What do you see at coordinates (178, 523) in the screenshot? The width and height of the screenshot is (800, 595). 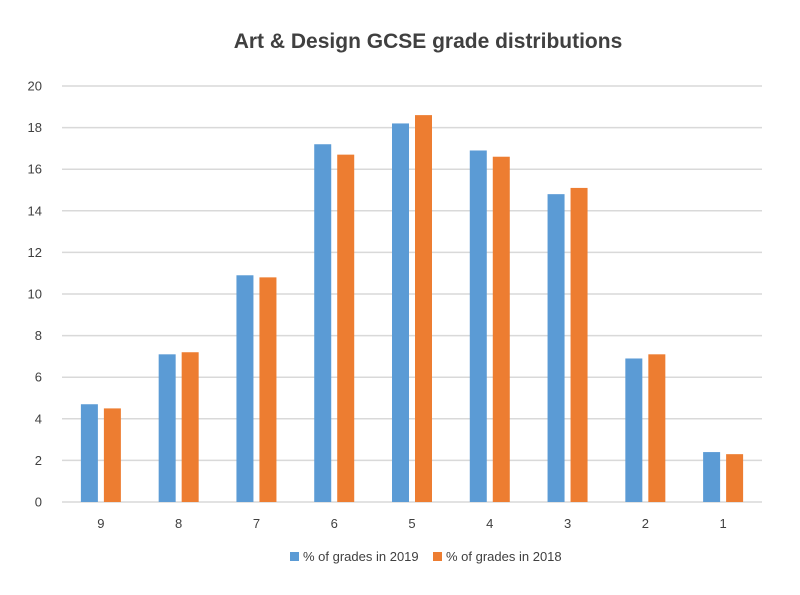 I see `x-tick-label: 8` at bounding box center [178, 523].